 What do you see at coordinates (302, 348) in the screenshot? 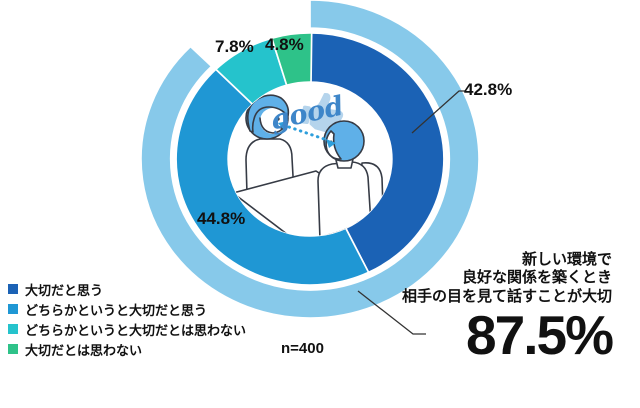
I see `sample-size-label: n=400` at bounding box center [302, 348].